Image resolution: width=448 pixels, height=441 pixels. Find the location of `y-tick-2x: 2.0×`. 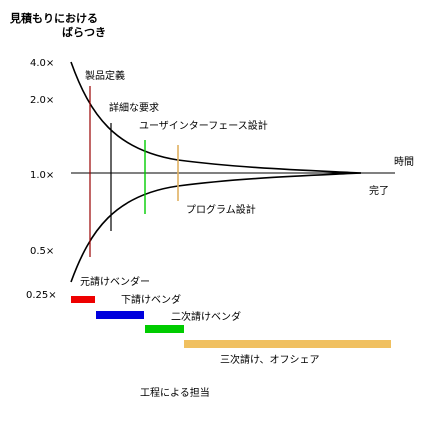

y-tick-2x: 2.0× is located at coordinates (42, 100).